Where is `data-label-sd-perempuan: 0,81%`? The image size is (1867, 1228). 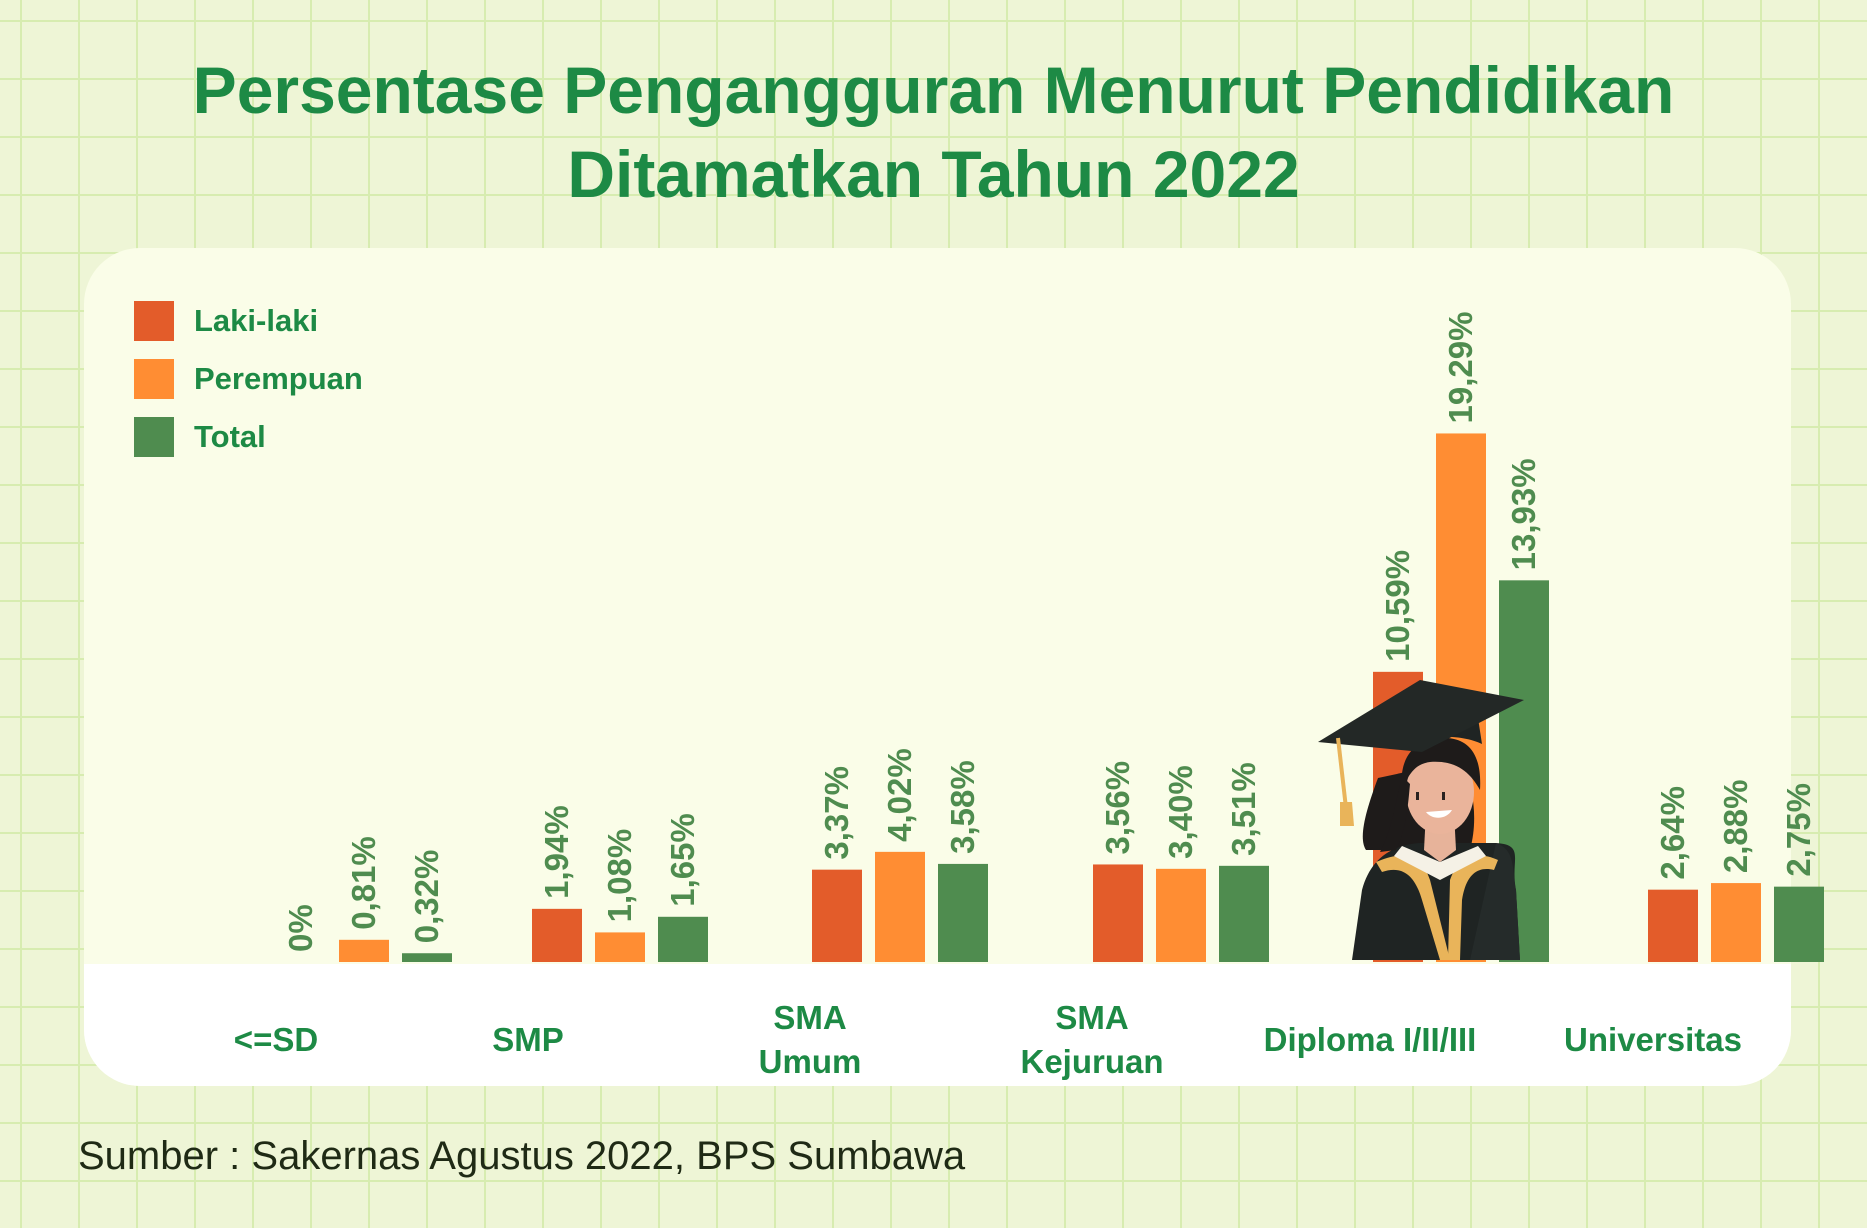
data-label-sd-perempuan: 0,81% is located at coordinates (363, 883).